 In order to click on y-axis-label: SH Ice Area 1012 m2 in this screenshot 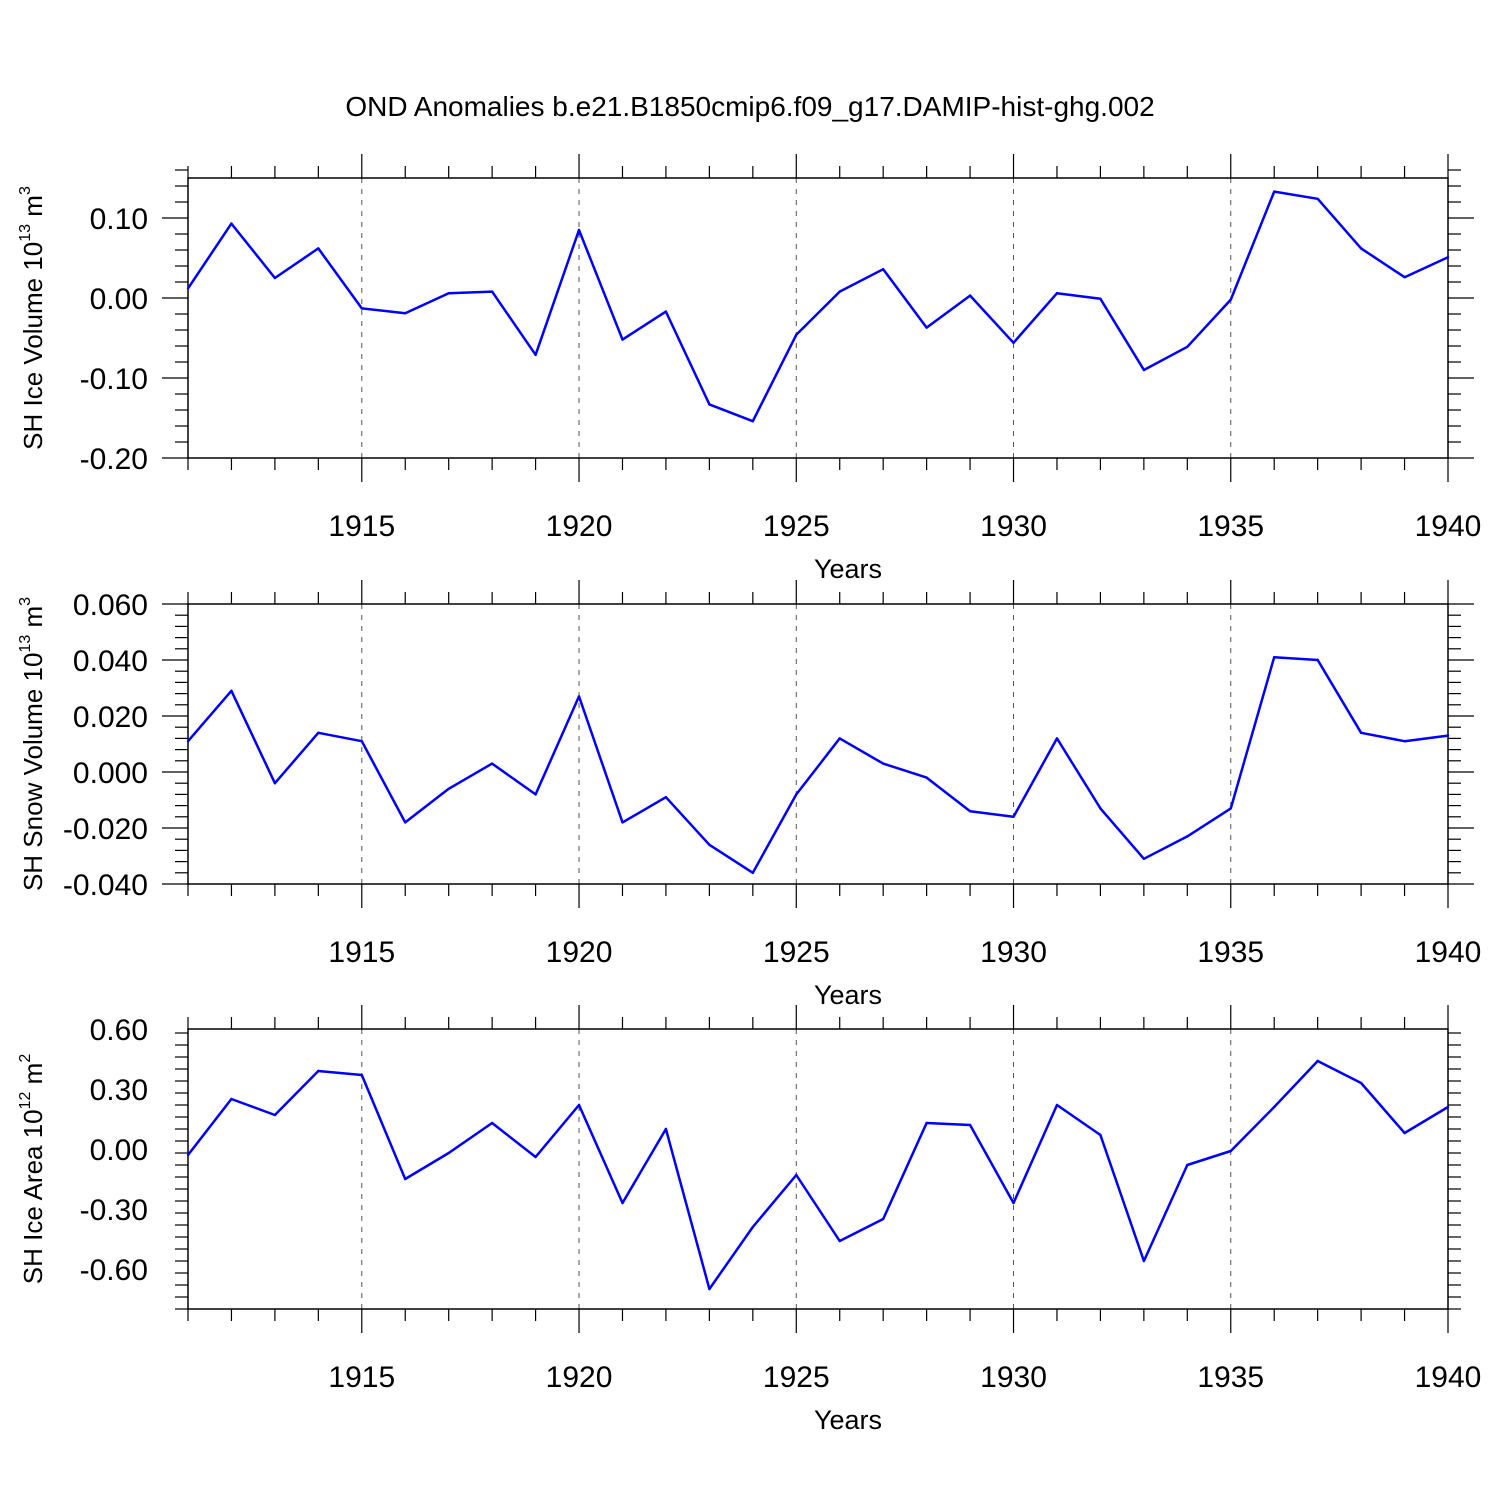, I will do `click(32, 1169)`.